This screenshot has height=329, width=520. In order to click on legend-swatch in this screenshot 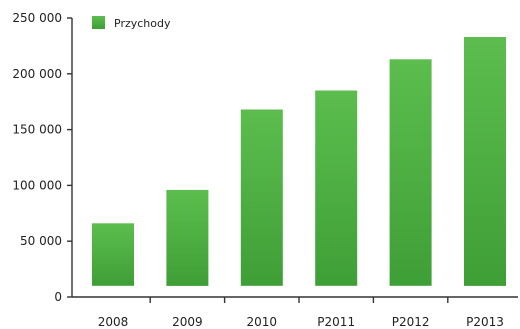, I will do `click(98, 22)`.